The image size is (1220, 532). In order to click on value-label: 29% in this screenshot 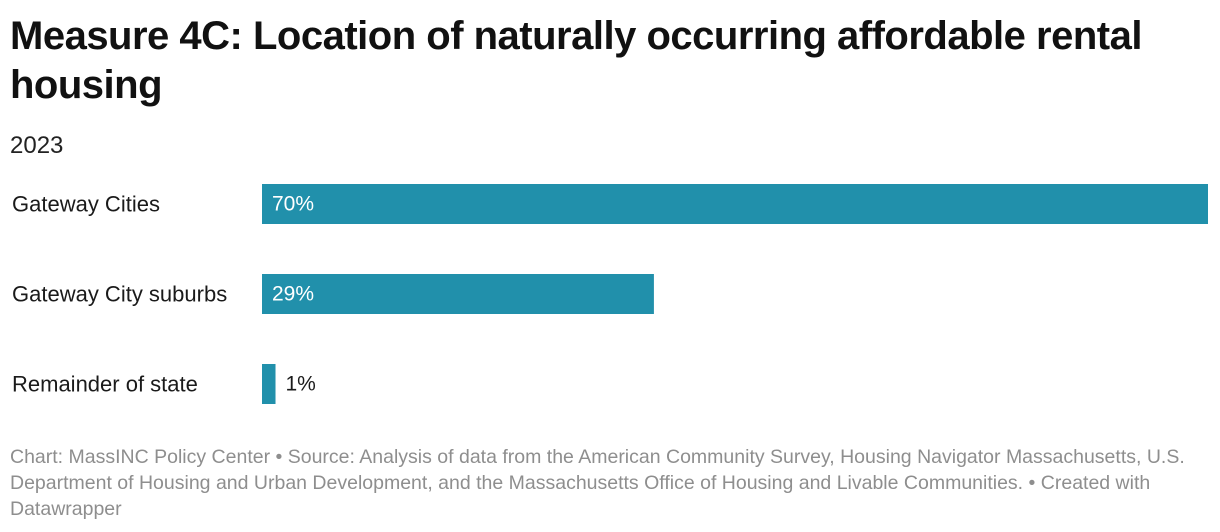, I will do `click(293, 294)`.